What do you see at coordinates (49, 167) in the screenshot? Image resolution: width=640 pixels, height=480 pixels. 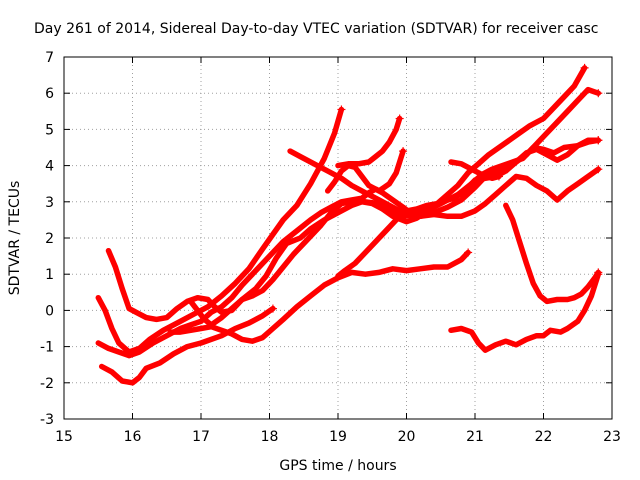 I see `y-tick-label: 4` at bounding box center [49, 167].